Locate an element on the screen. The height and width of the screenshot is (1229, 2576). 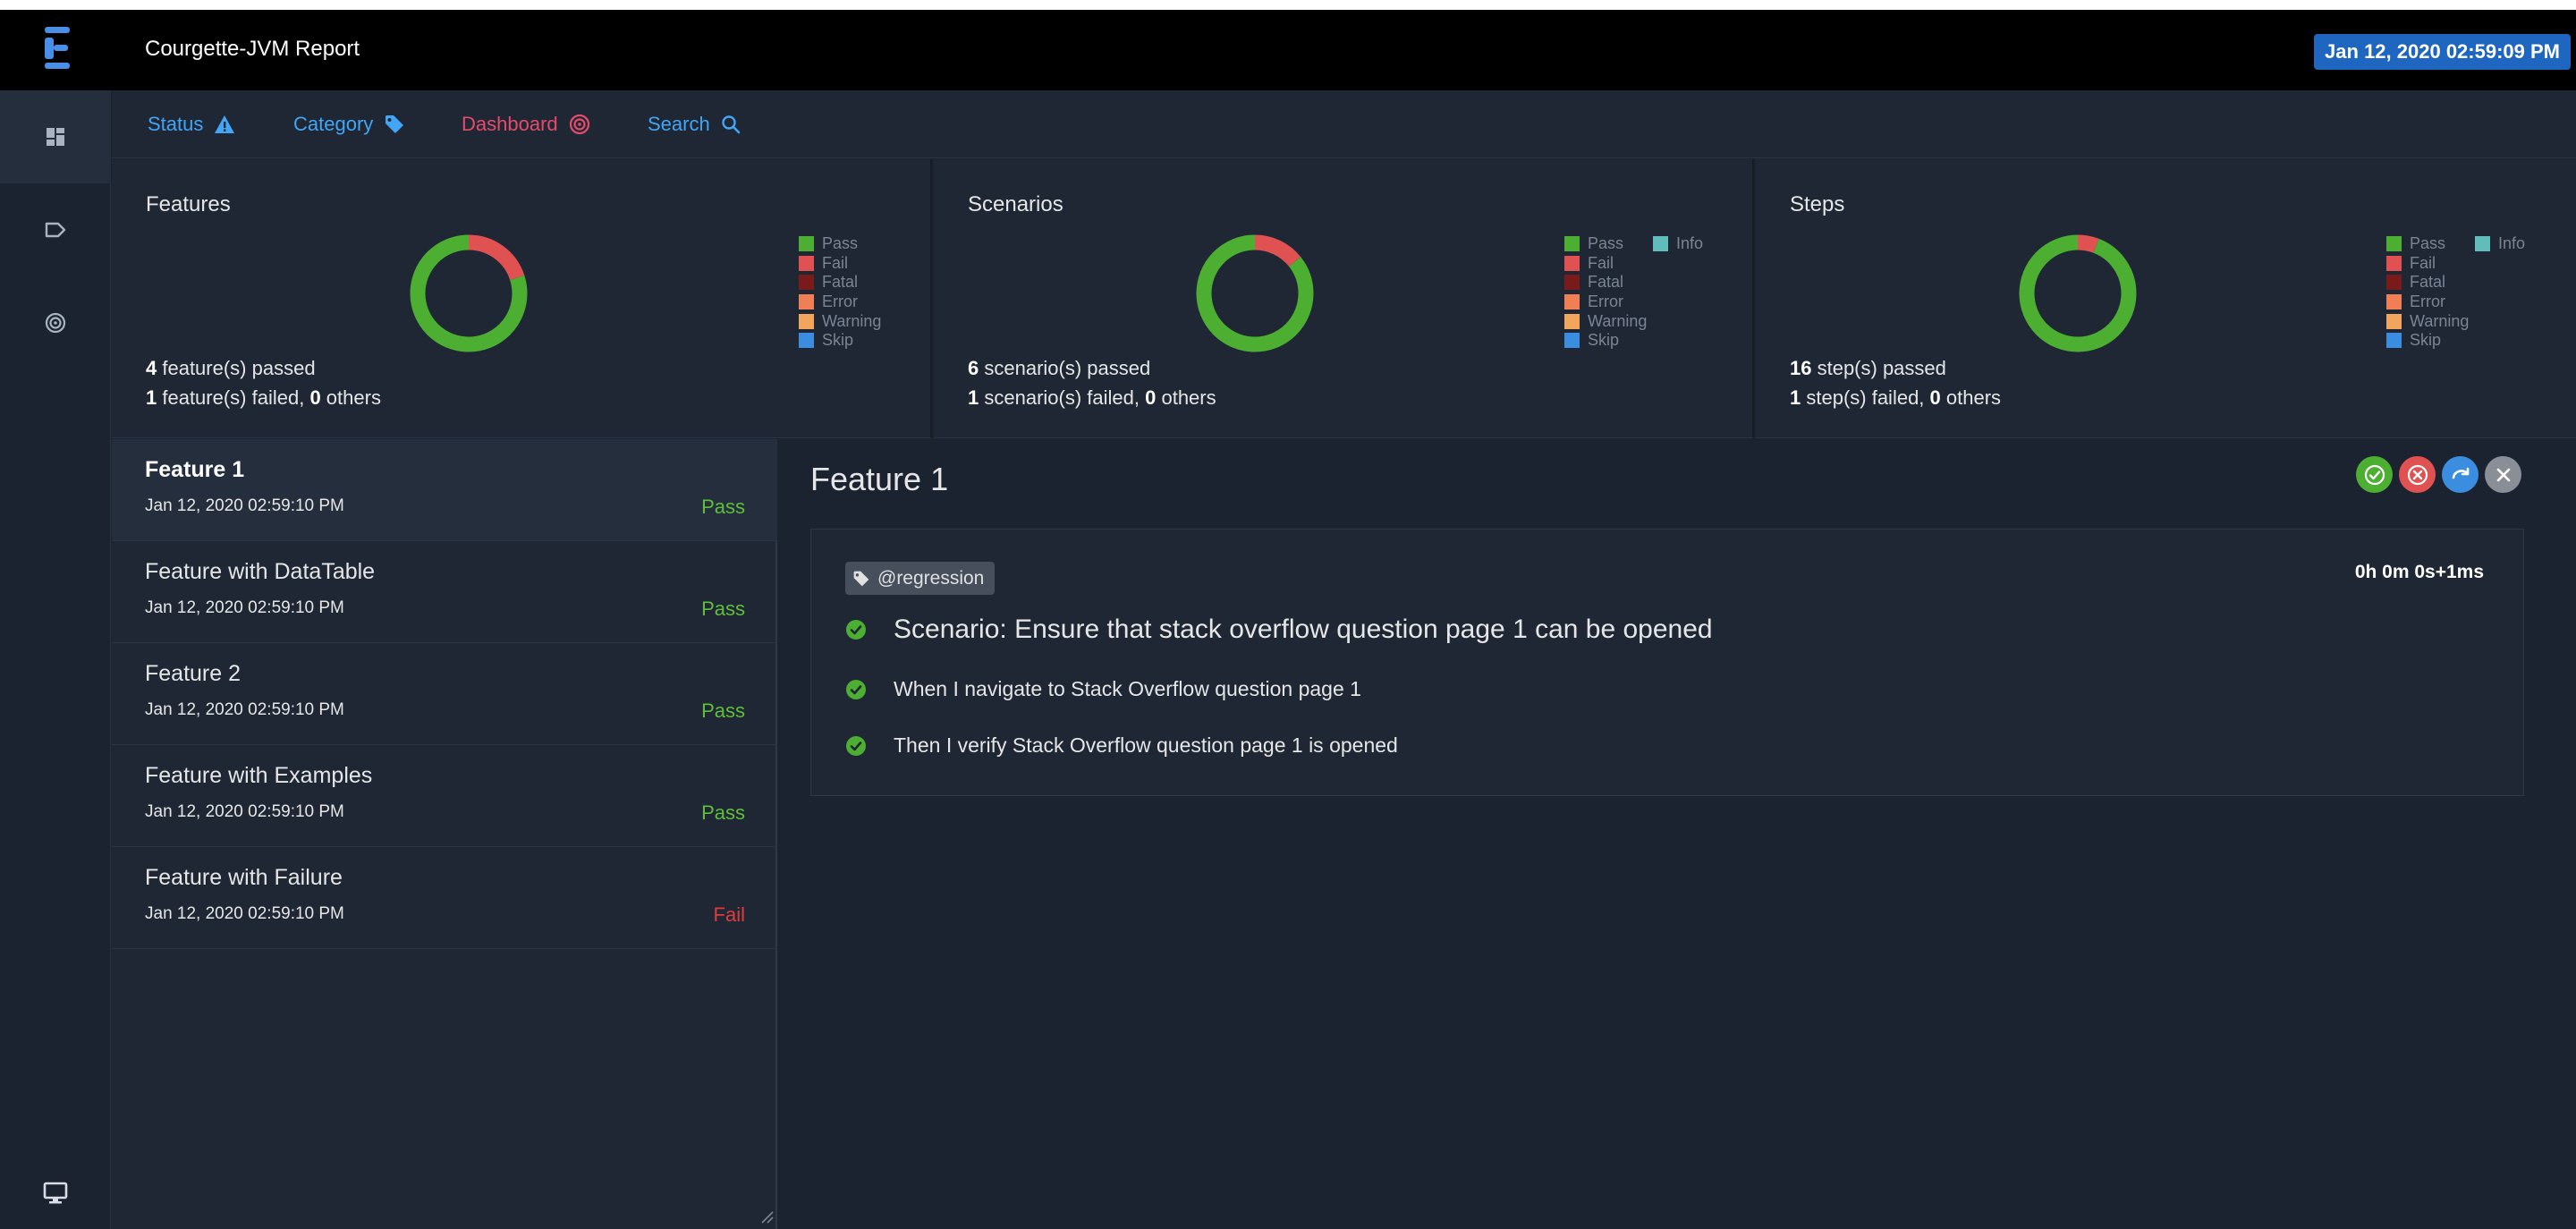
dashboard-target-icon is located at coordinates (579, 124).